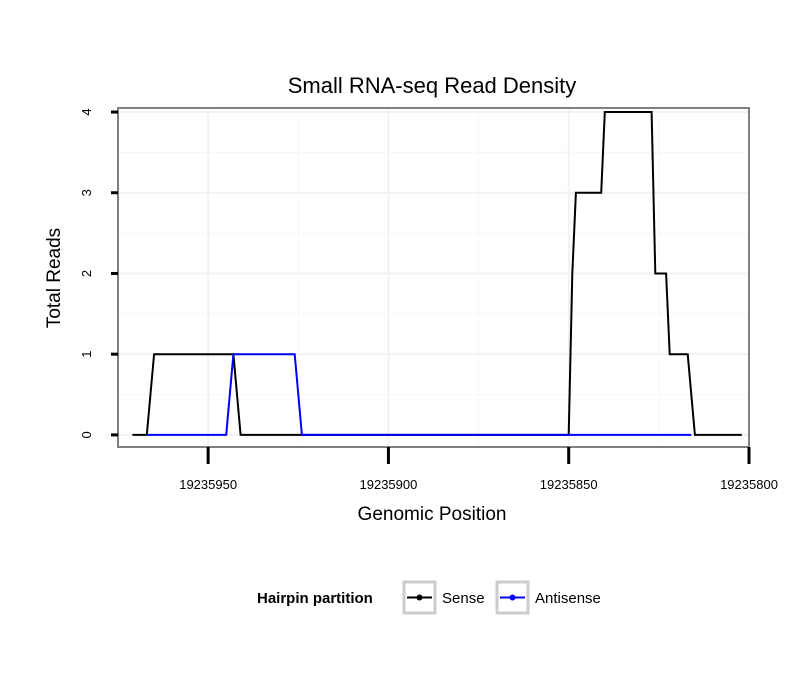  I want to click on x-tick-label: 19235900, so click(389, 484).